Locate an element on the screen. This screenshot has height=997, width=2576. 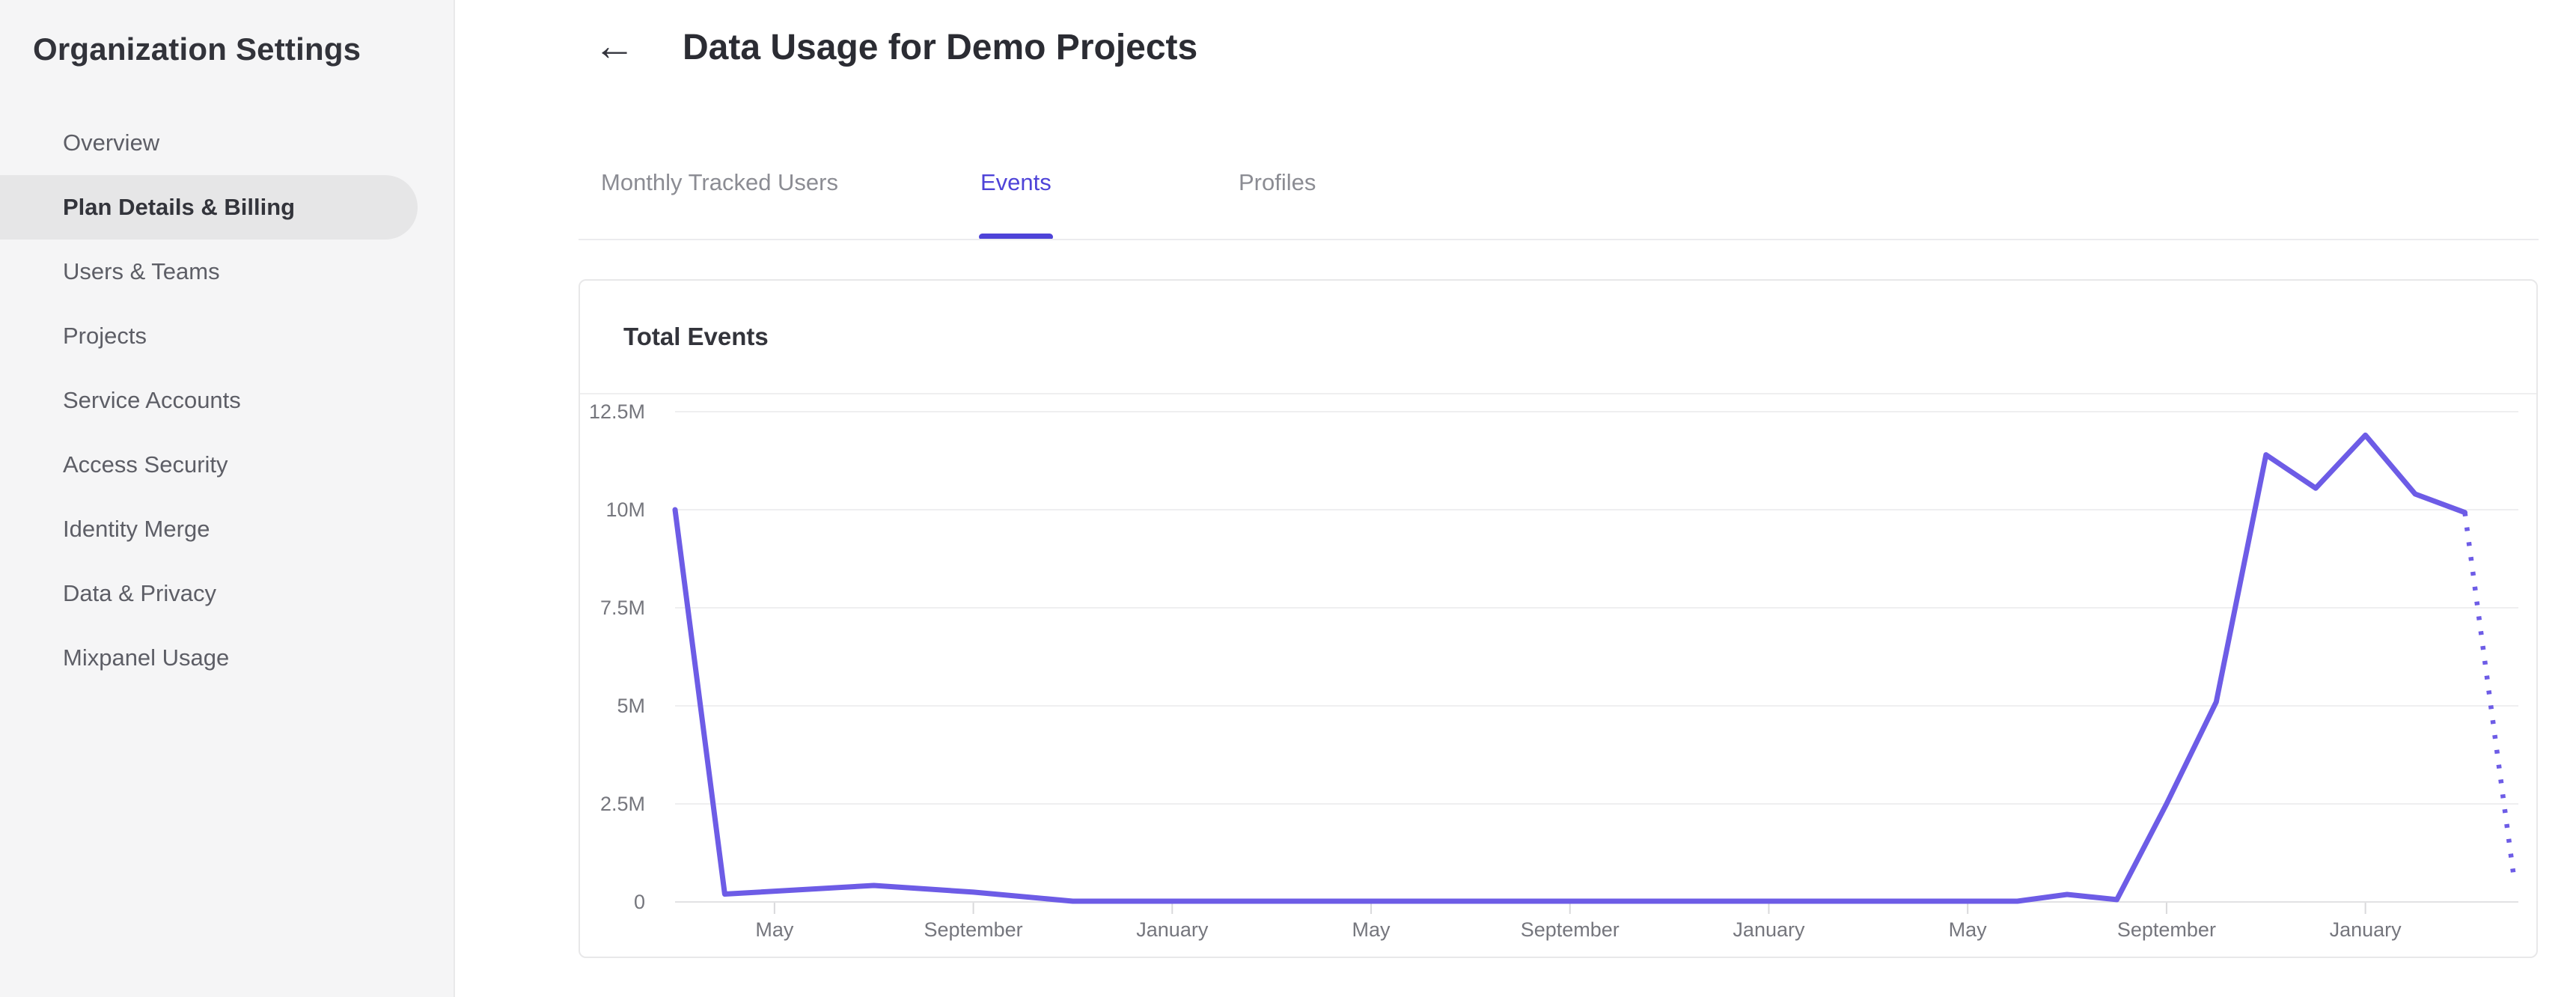
card-header-divider is located at coordinates (1558, 393).